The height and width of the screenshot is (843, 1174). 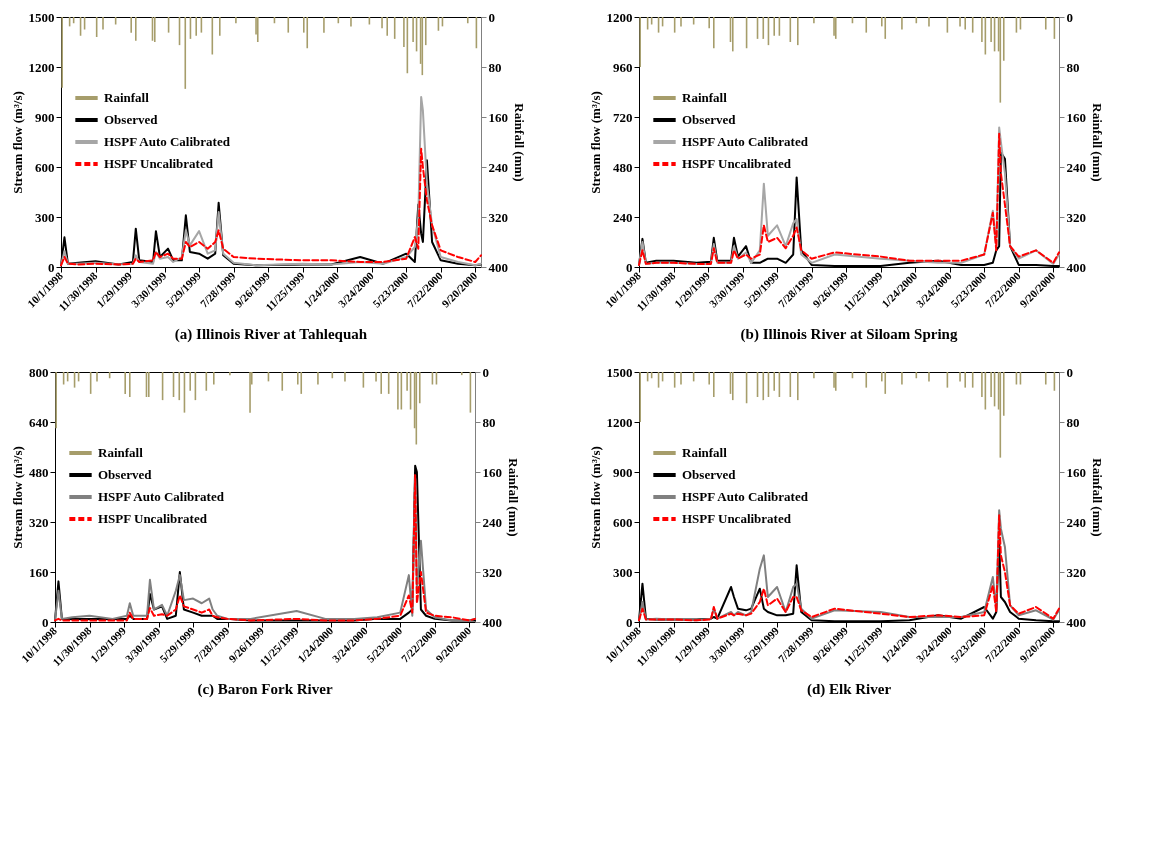 I want to click on text: (b) Illinois River at Siloam Spring, so click(x=849, y=334).